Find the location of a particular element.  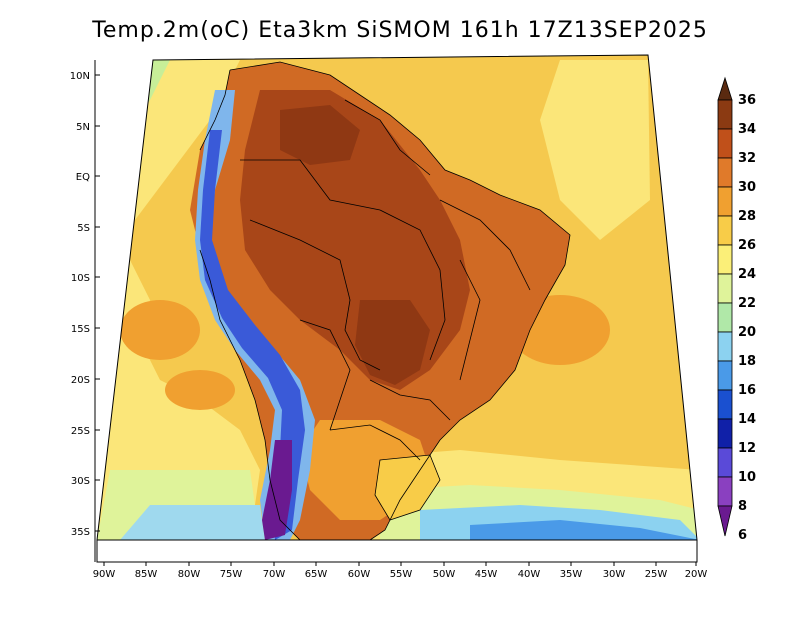

lon-label-70w: 70W is located at coordinates (274, 574).